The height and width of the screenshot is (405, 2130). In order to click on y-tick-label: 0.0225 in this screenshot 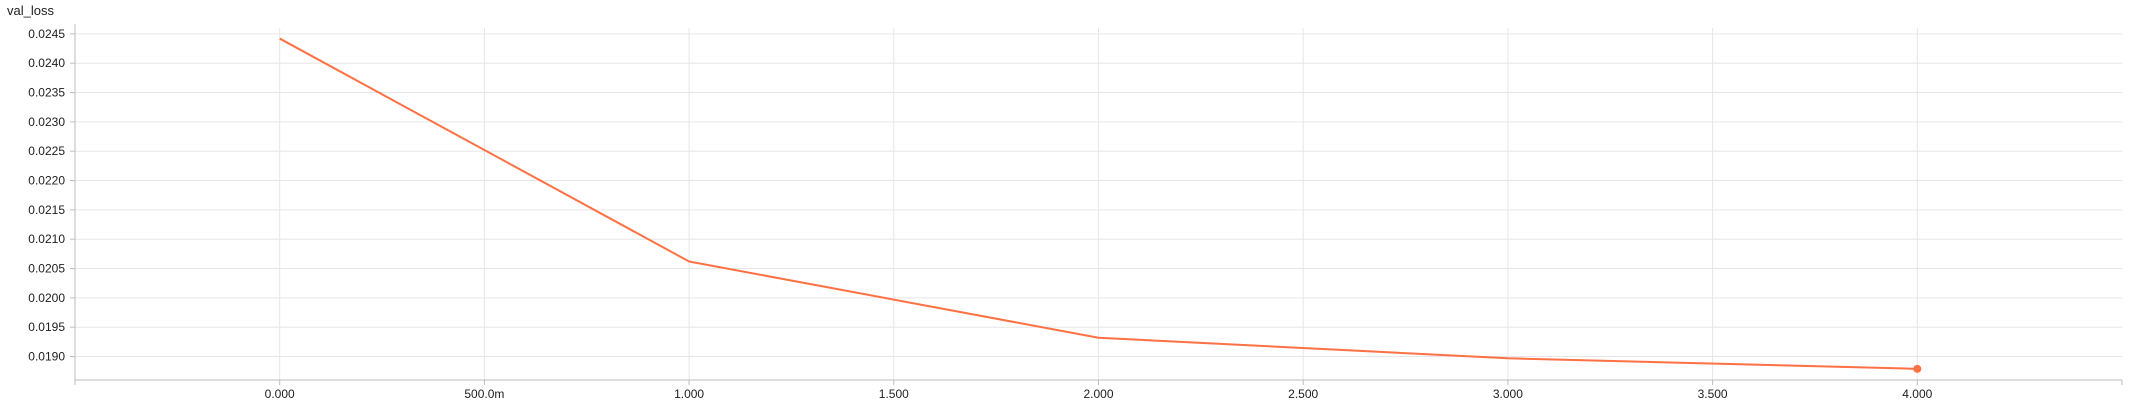, I will do `click(46, 151)`.